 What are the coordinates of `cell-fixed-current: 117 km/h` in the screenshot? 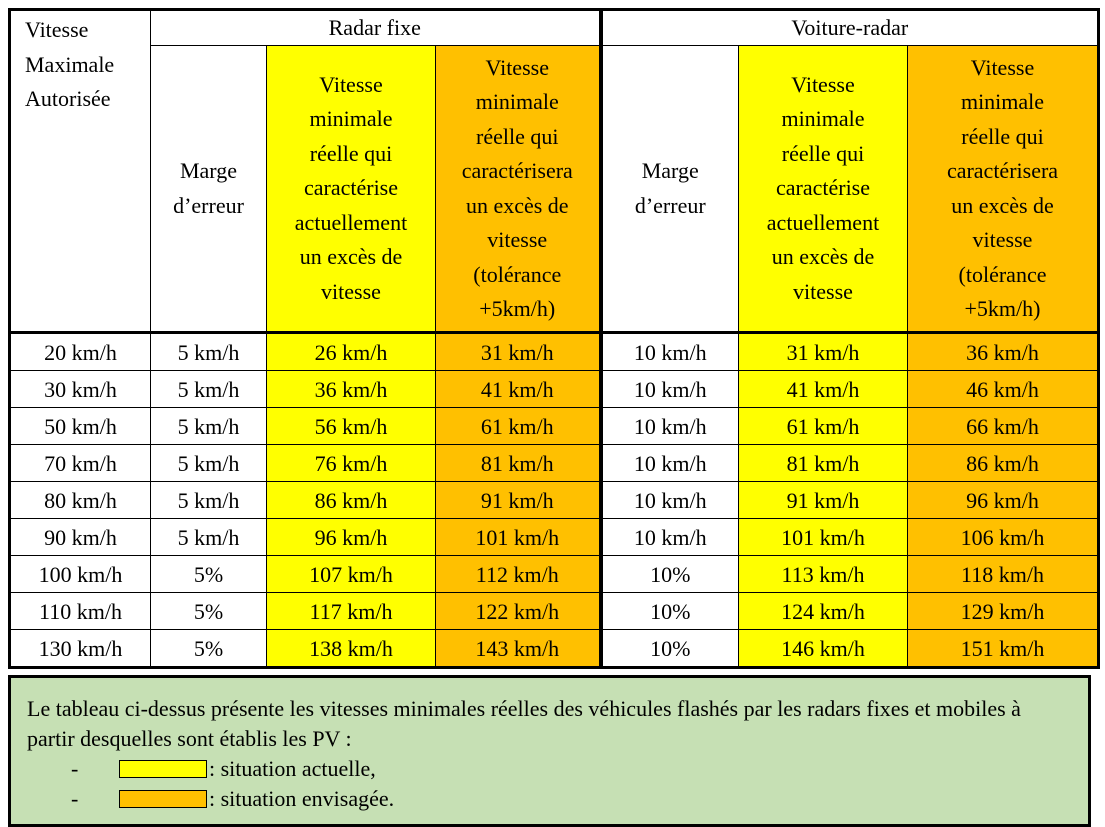 It's located at (351, 611).